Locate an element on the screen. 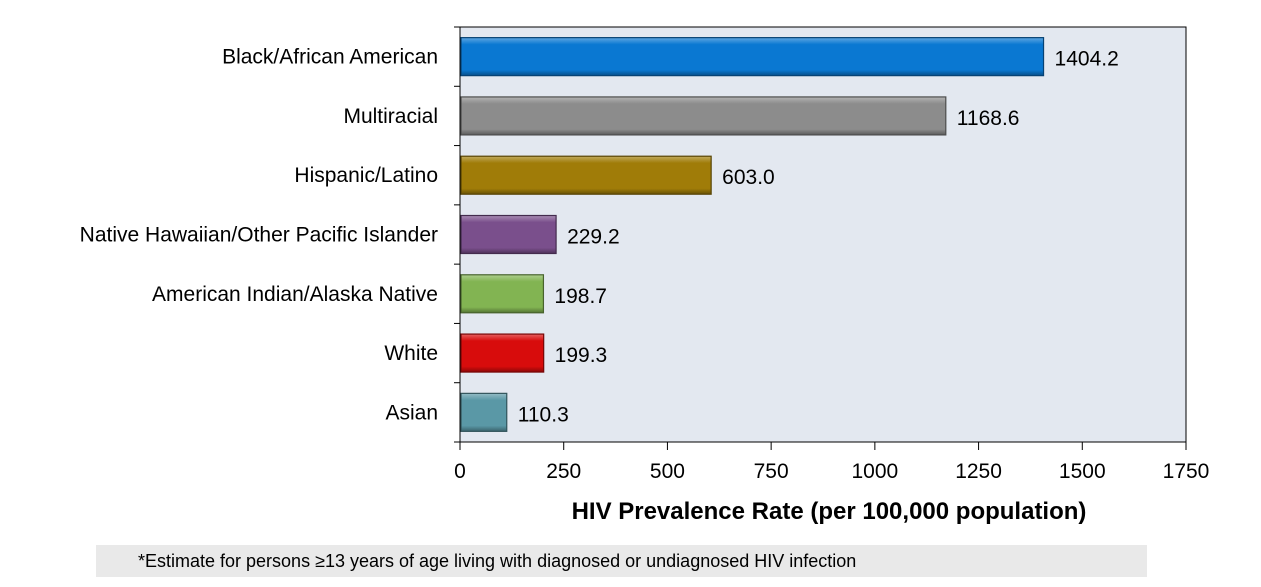  value-label-1: 1168.6 is located at coordinates (988, 118).